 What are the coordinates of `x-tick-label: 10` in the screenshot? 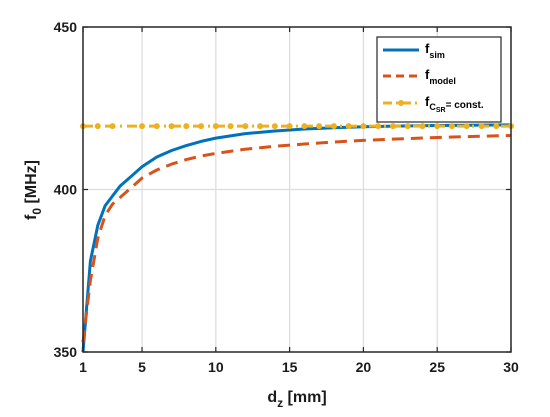 It's located at (216, 367).